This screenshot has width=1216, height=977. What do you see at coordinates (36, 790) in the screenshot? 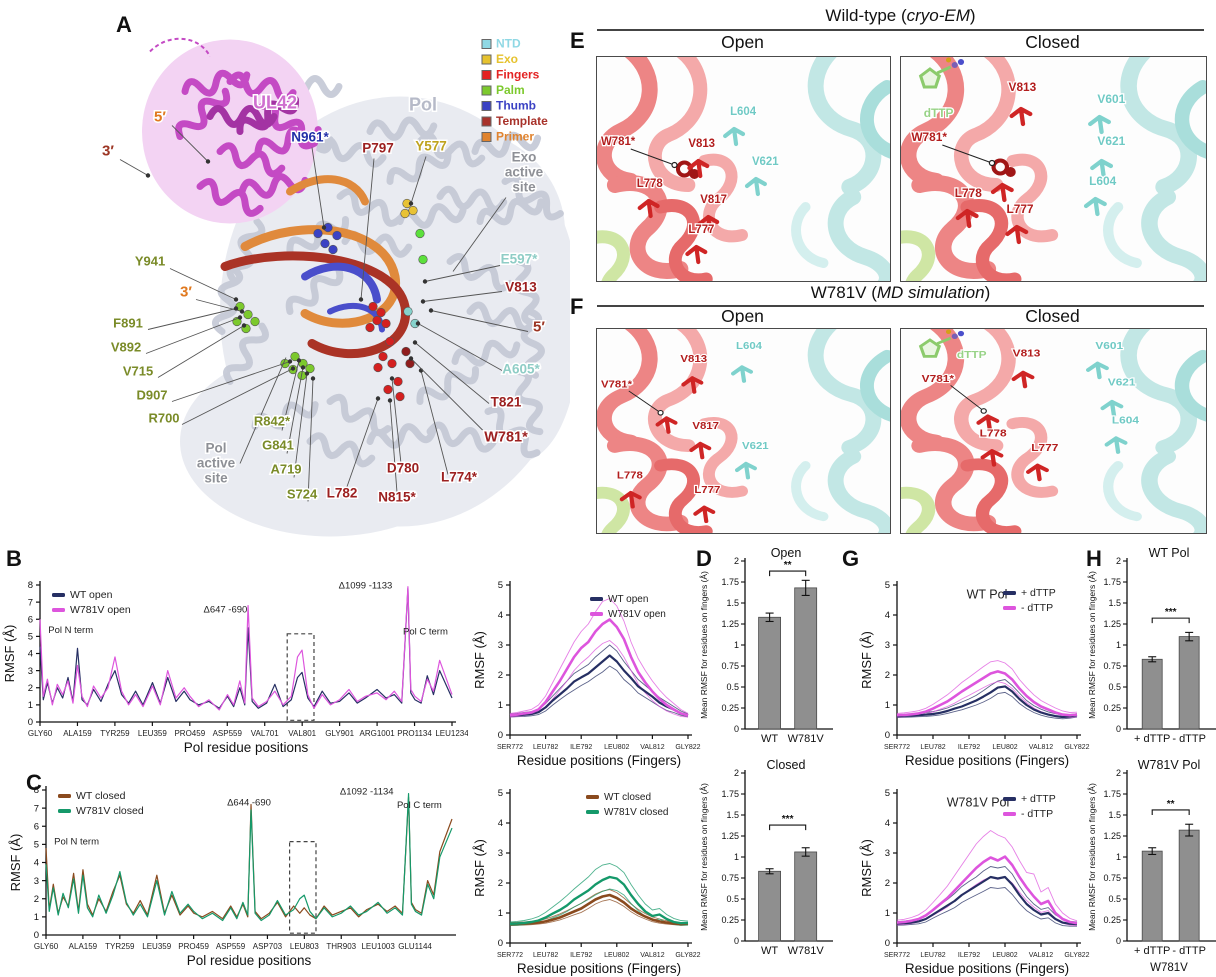
I see `svg-text: 8` at bounding box center [36, 790].